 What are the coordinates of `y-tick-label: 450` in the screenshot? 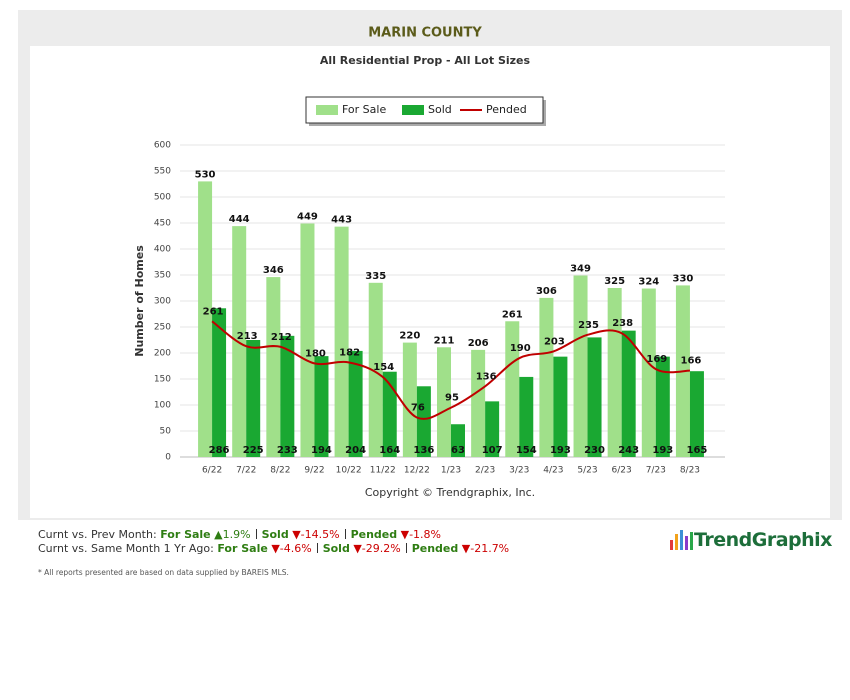 It's located at (162, 224).